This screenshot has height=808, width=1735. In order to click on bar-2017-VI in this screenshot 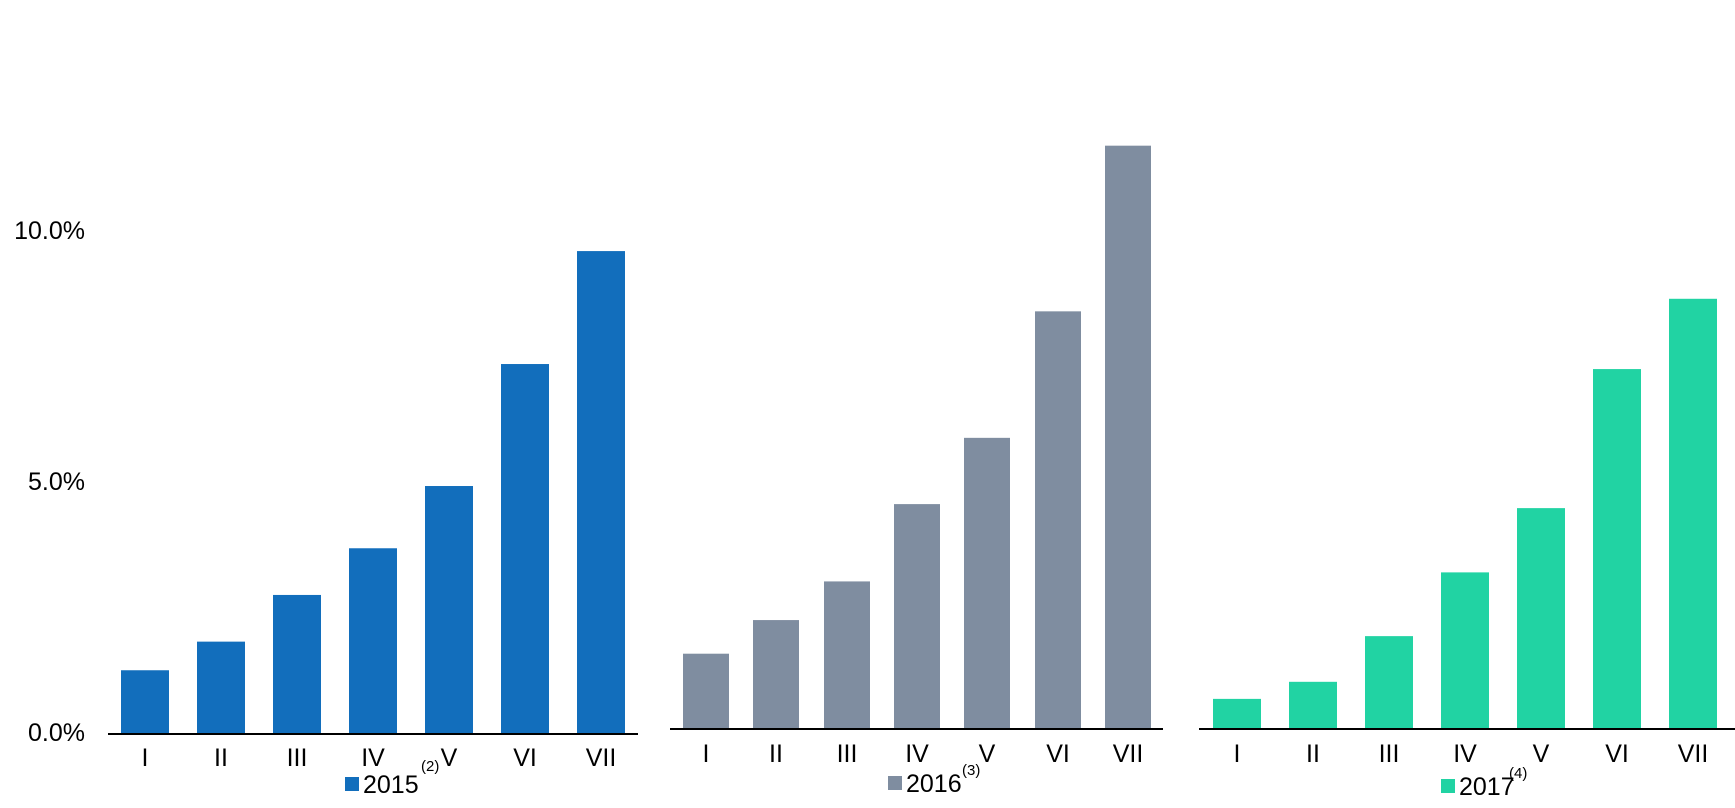, I will do `click(1617, 548)`.